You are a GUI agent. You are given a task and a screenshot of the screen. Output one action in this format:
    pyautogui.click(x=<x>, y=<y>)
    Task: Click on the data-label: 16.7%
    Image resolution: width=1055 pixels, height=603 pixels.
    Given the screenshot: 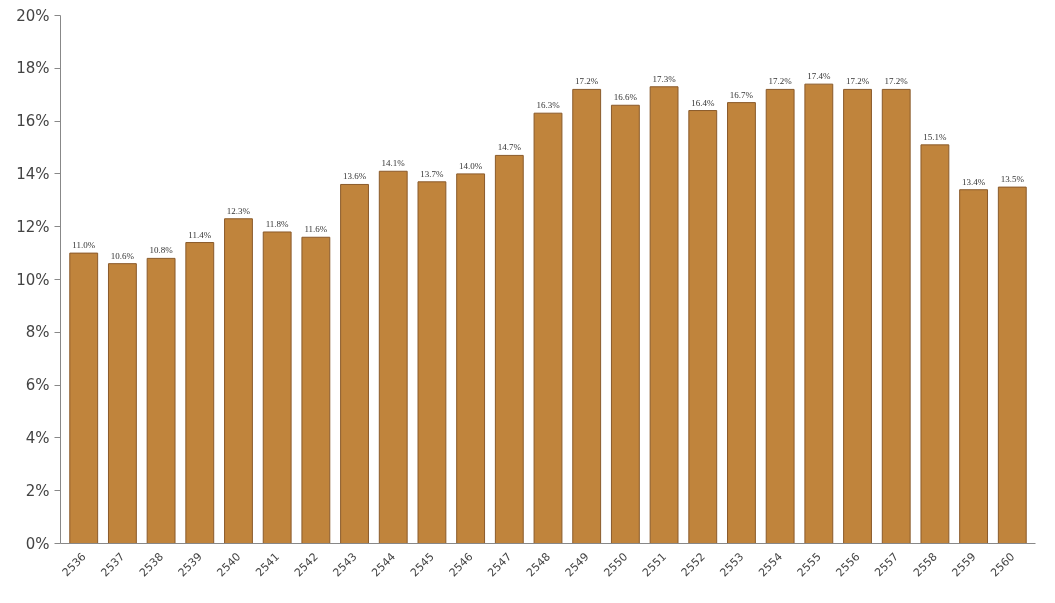 What is the action you would take?
    pyautogui.click(x=741, y=94)
    